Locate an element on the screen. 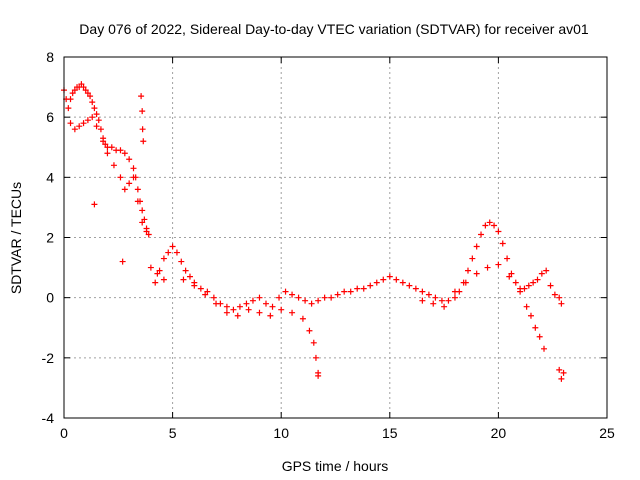 The height and width of the screenshot is (480, 640). y-tick-label: -4 is located at coordinates (48, 418).